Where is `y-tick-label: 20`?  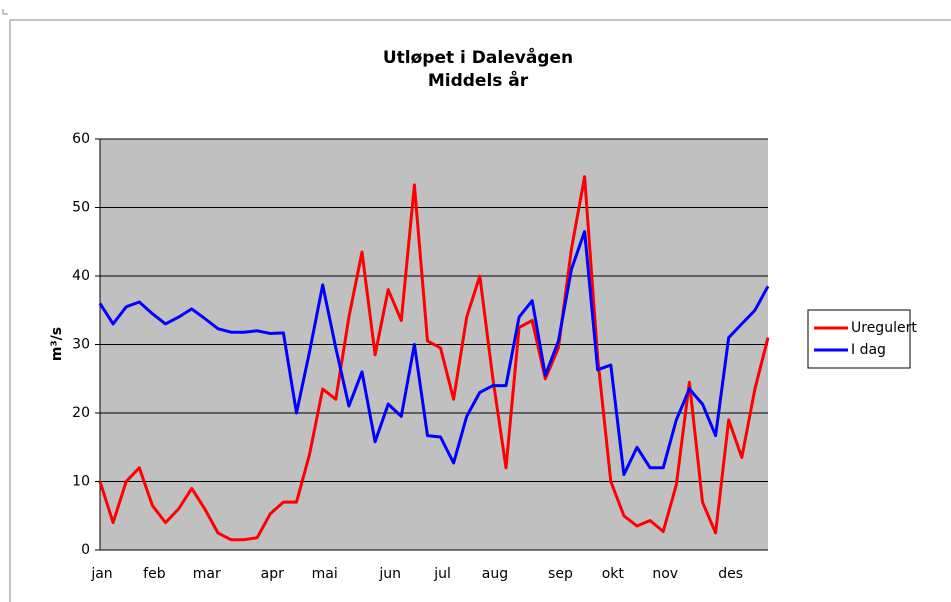
y-tick-label: 20 is located at coordinates (81, 413).